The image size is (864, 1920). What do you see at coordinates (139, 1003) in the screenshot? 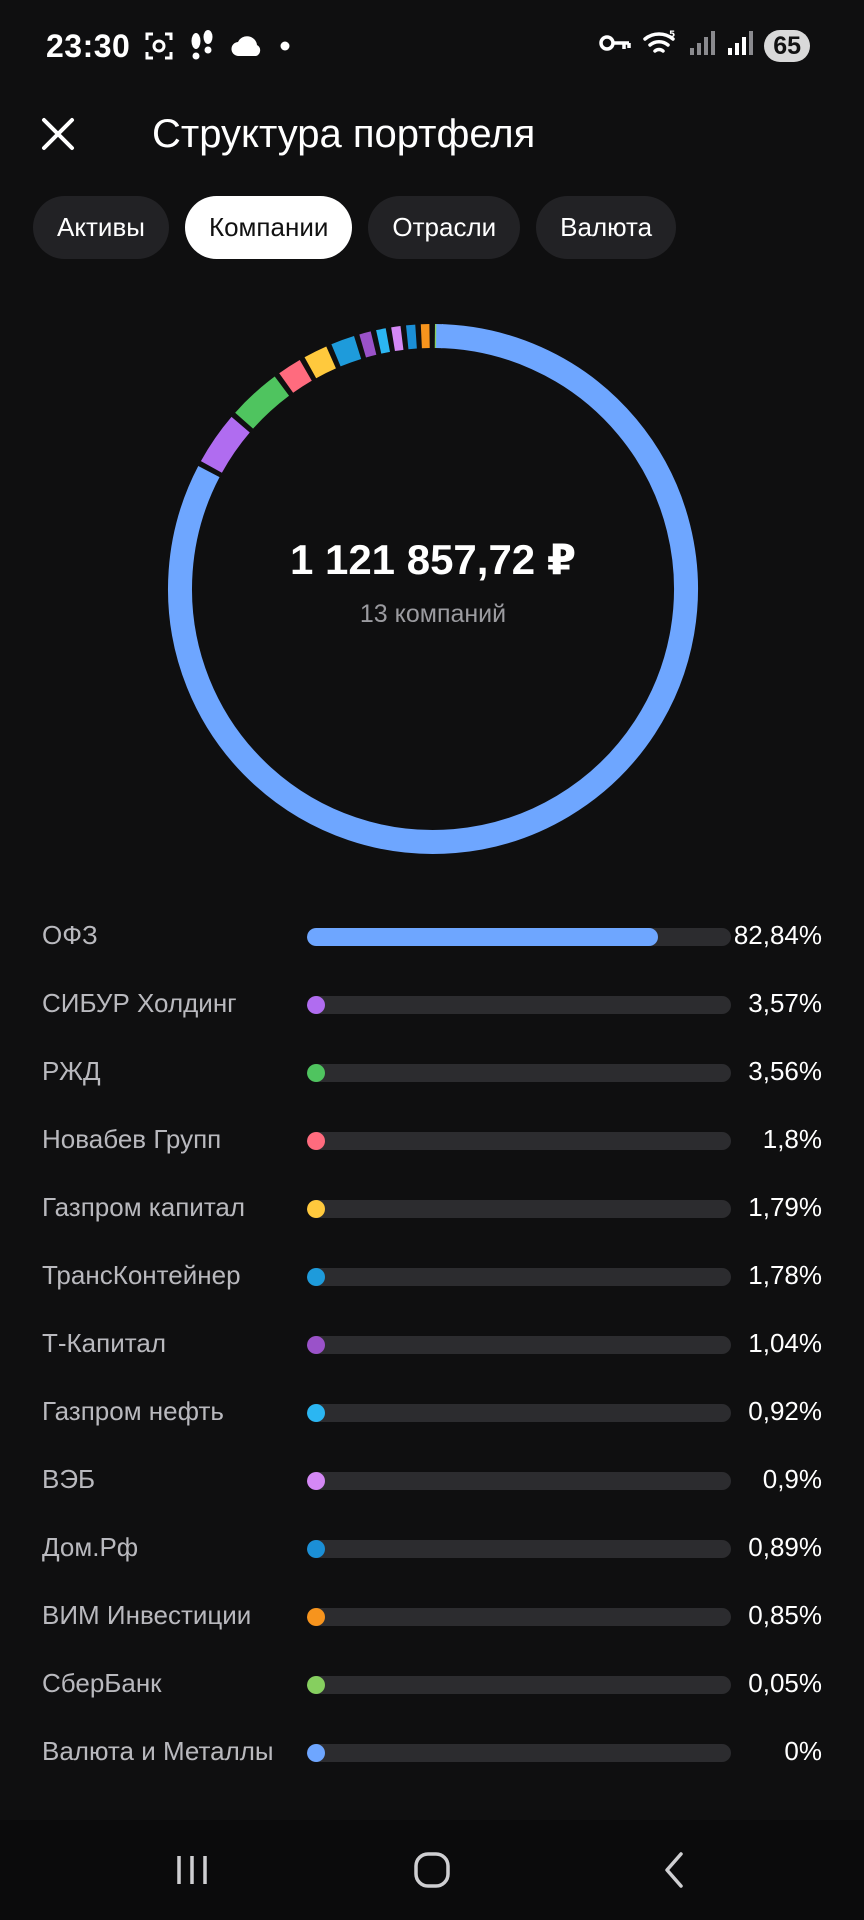
I see `company-name: СИБУР Холдинг` at bounding box center [139, 1003].